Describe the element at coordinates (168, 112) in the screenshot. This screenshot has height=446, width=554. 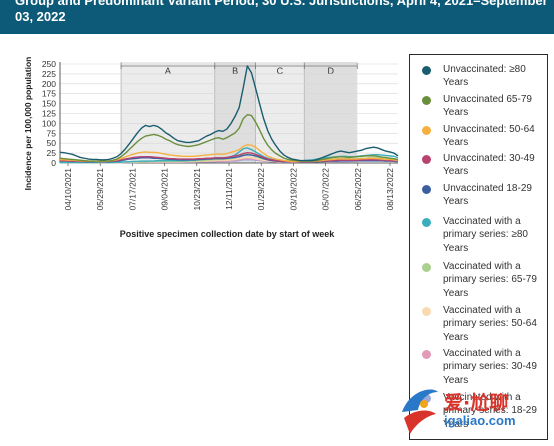
I see `period-band-a` at that location.